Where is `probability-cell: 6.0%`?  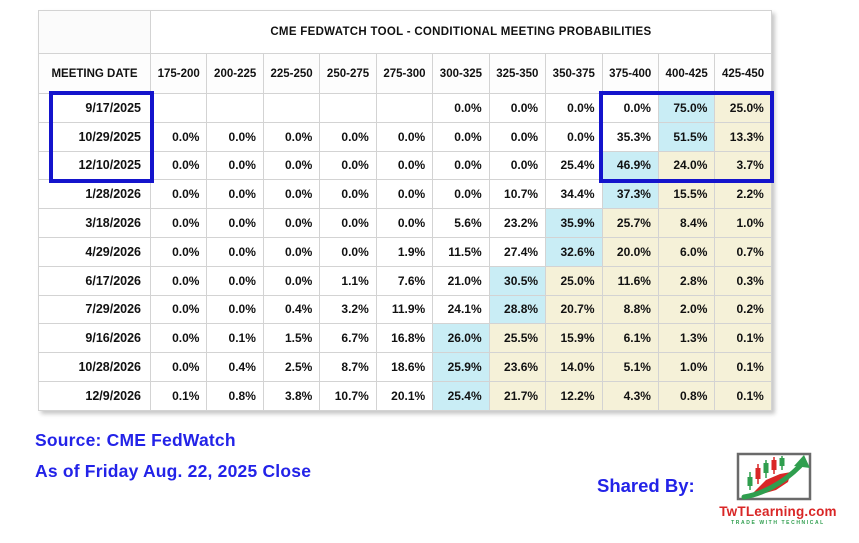
probability-cell: 6.0% is located at coordinates (686, 251).